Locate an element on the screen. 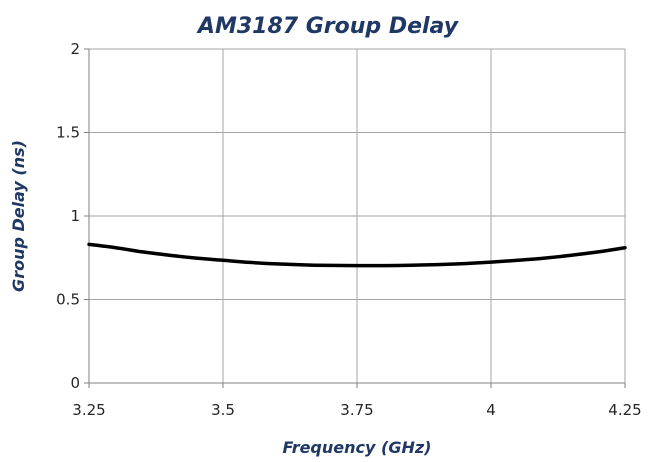 The height and width of the screenshot is (462, 658). y-tick-label: 0.5 is located at coordinates (68, 300).